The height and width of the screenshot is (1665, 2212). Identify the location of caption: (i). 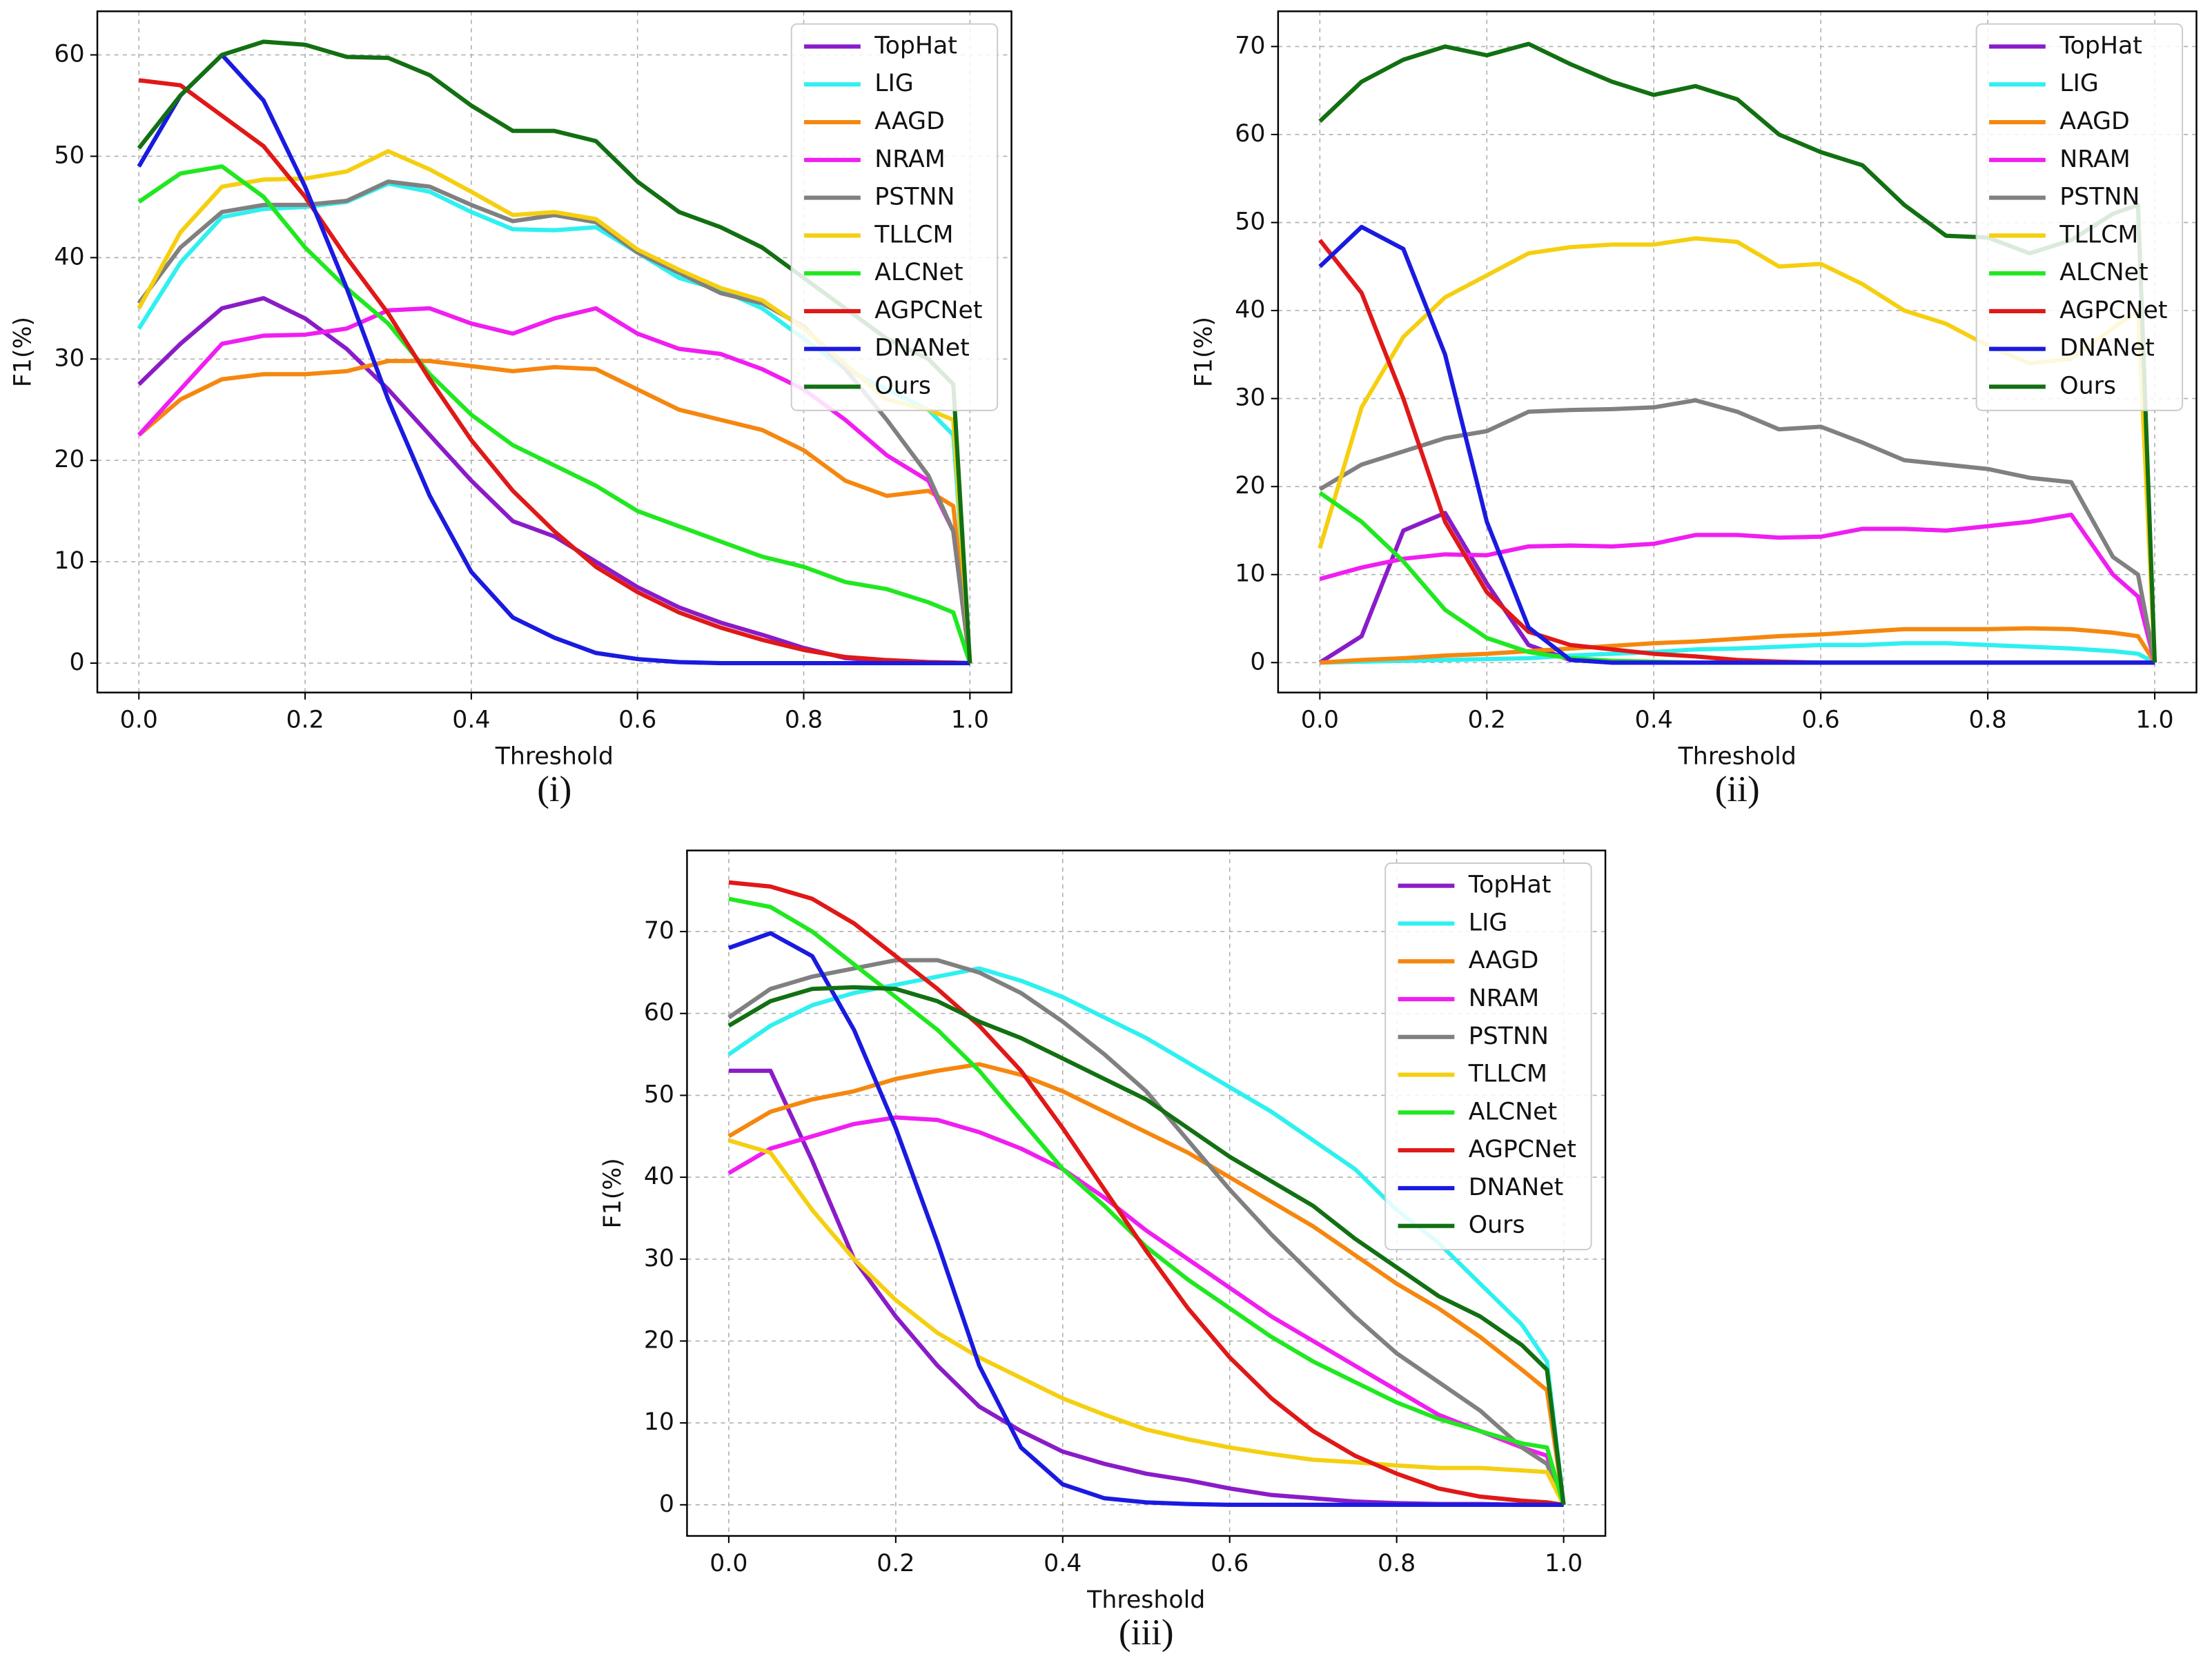
(554, 789).